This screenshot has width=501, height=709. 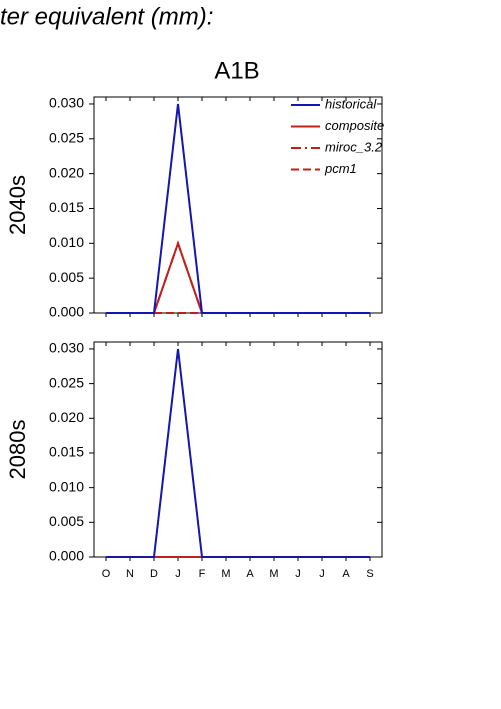 What do you see at coordinates (354, 146) in the screenshot?
I see `legend-label: miroc_3.2` at bounding box center [354, 146].